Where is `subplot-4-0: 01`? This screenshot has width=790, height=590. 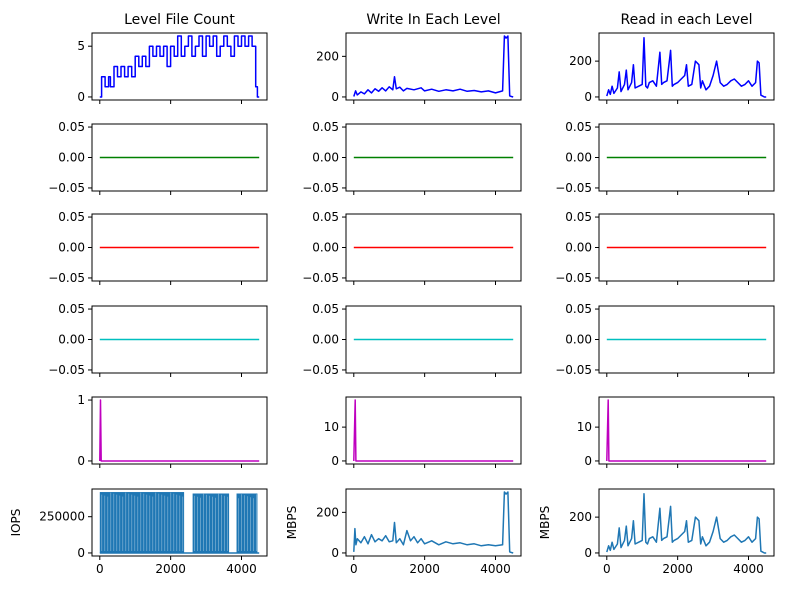 subplot-4-0: 01 is located at coordinates (172, 430).